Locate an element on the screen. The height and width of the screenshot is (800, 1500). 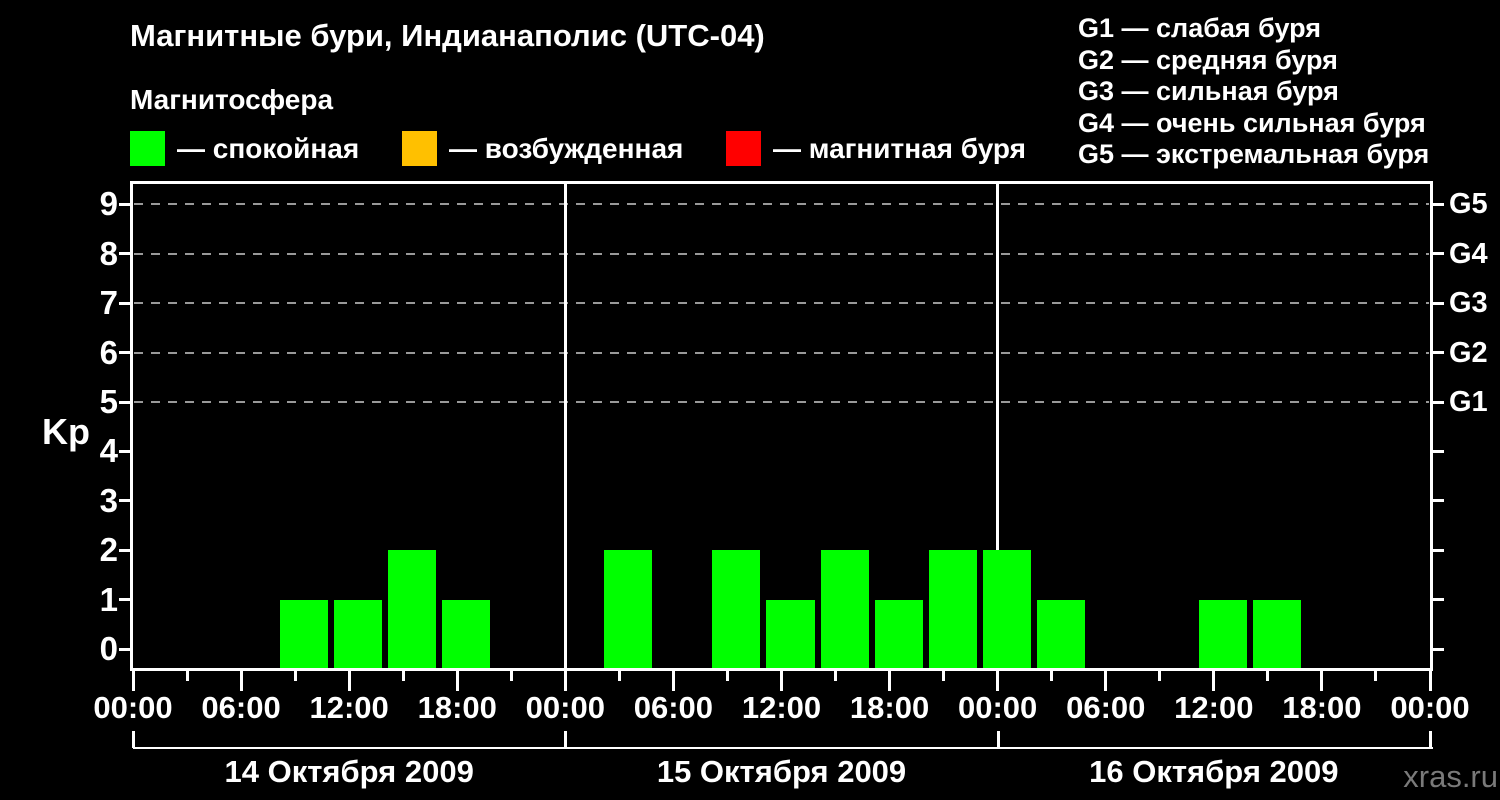
y-axis-title: Kp is located at coordinates (66, 431).